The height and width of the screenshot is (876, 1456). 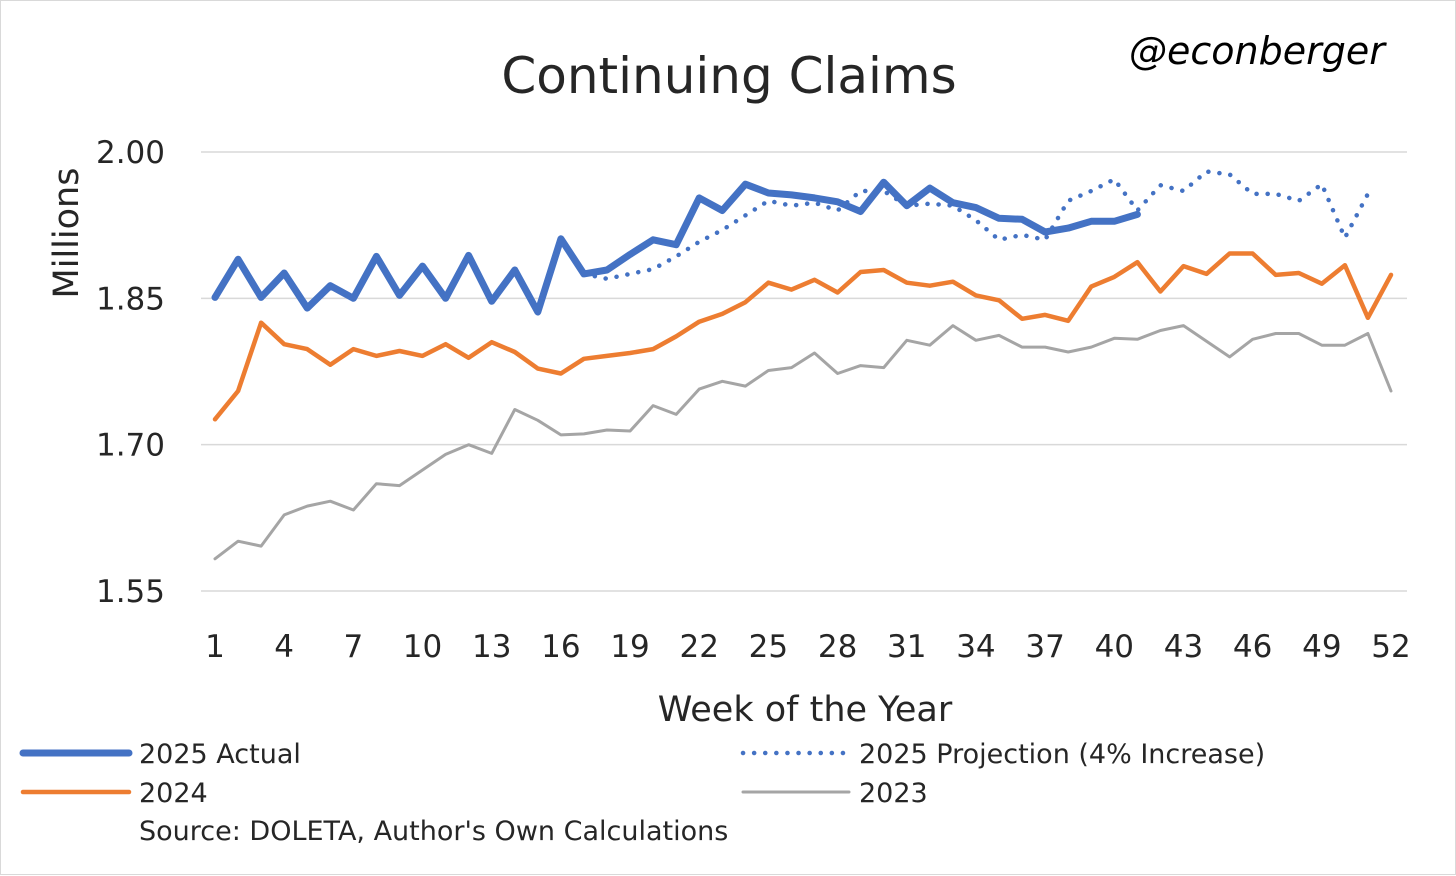 What do you see at coordinates (130, 153) in the screenshot?
I see `y-tick-label: 2.00` at bounding box center [130, 153].